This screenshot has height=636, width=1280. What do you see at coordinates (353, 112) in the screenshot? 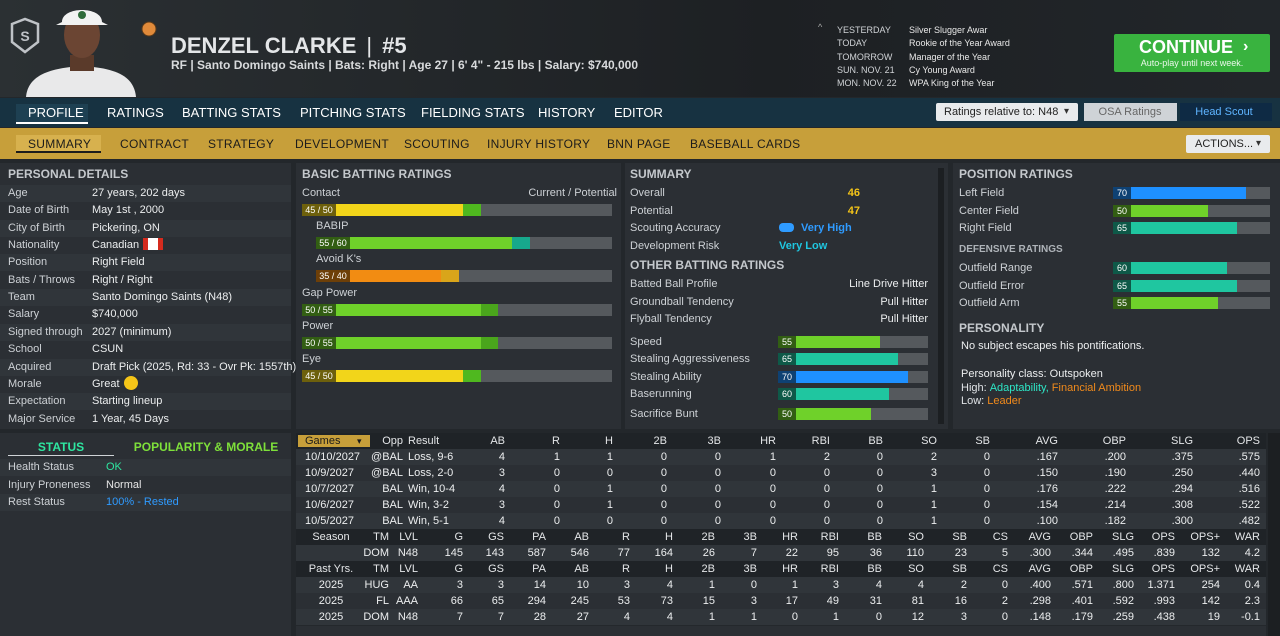
I see `tab: PITCHING STATS` at bounding box center [353, 112].